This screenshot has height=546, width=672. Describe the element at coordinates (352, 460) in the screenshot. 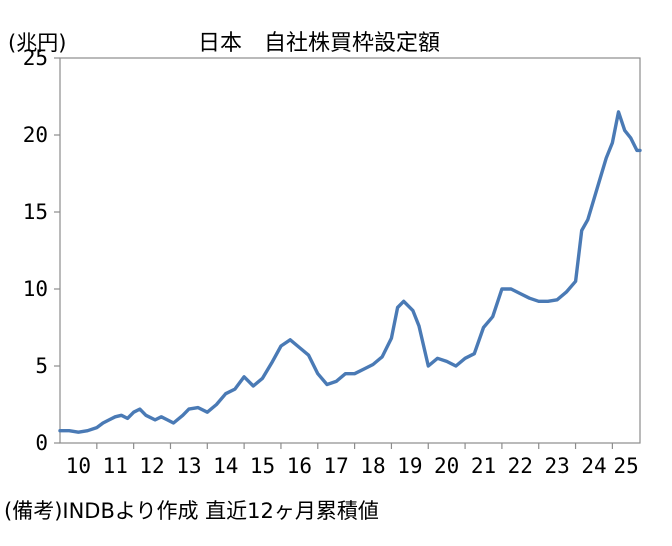

I see `x-axis: 10 11 12 13 14 15 16 17 18 19 20 21 22 23 24 25` at that location.